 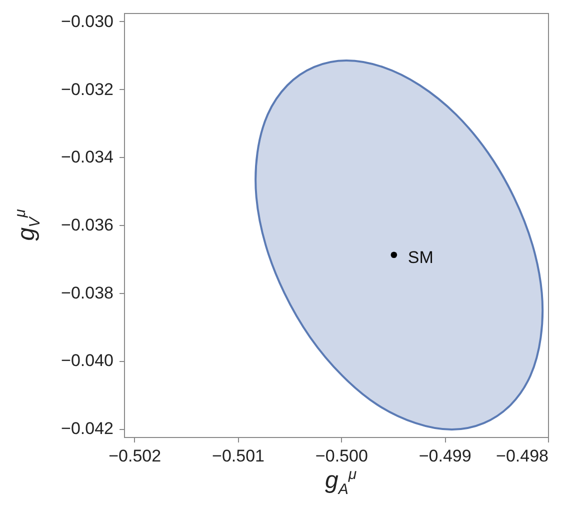 I want to click on y-tick-label: −0.030, so click(x=87, y=21).